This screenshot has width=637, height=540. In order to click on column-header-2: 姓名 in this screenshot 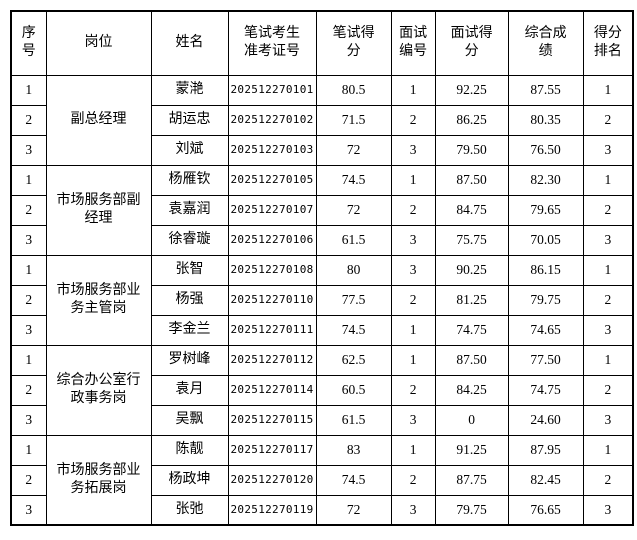, I will do `click(189, 43)`.